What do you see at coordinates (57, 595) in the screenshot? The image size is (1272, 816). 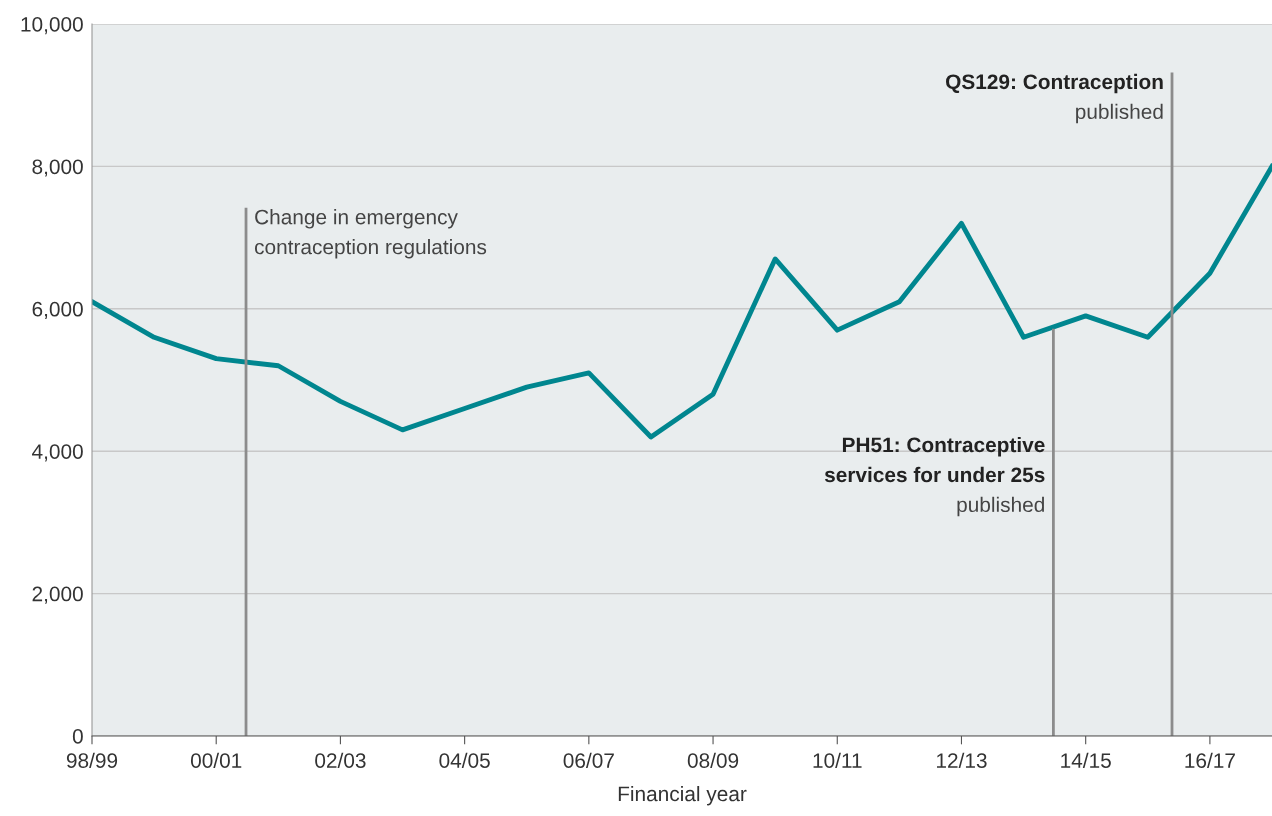 I see `y-tick-label: 2,000` at bounding box center [57, 595].